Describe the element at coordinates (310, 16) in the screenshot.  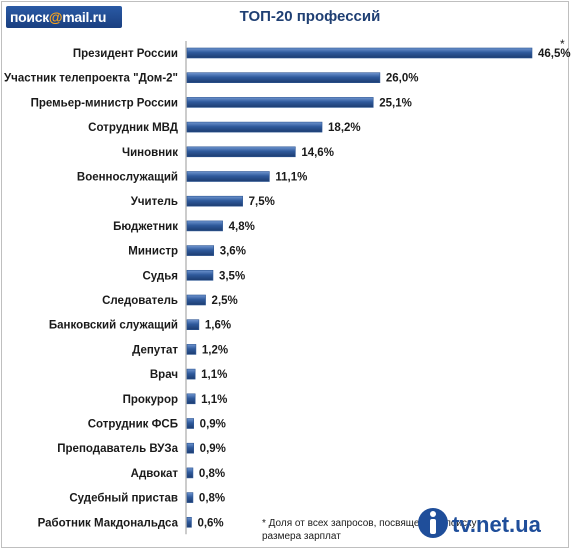
I see `chart-title: ТОП-20 профессий` at that location.